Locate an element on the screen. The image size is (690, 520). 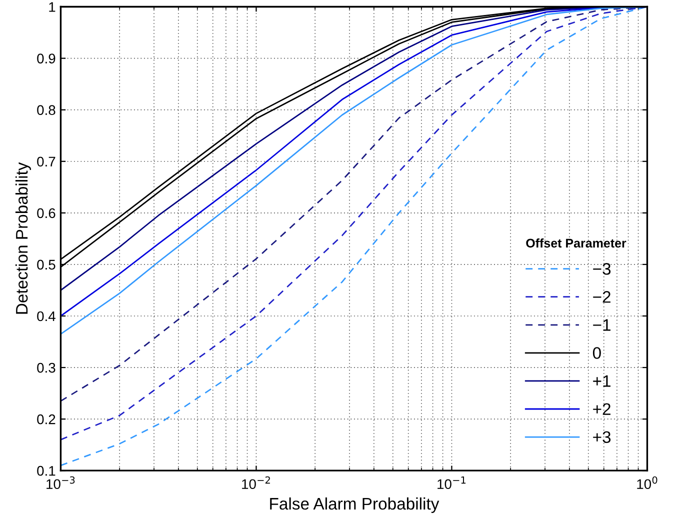
y-tick-label: 0.2 is located at coordinates (46, 419).